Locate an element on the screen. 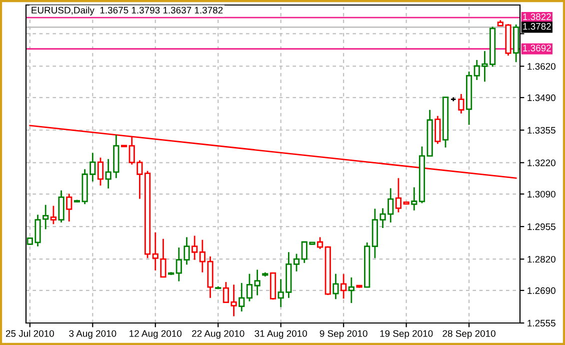  x-tick-label: 28 Sep 2010 is located at coordinates (469, 334).